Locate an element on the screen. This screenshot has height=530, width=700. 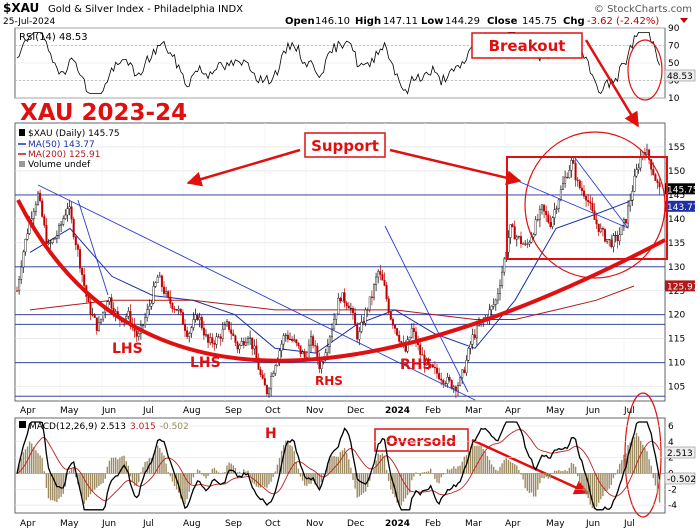
x-tick-label: May is located at coordinates (69, 524).